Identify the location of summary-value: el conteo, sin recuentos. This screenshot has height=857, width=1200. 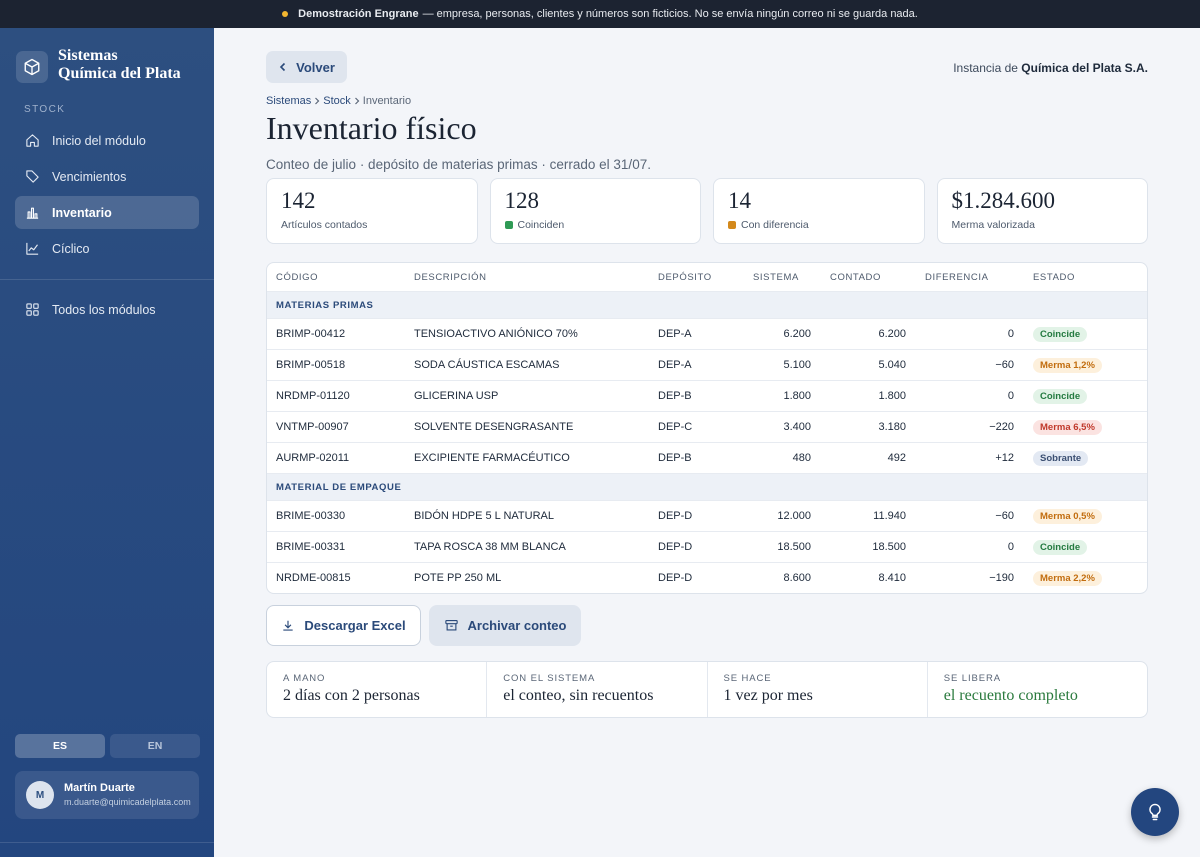
(578, 695).